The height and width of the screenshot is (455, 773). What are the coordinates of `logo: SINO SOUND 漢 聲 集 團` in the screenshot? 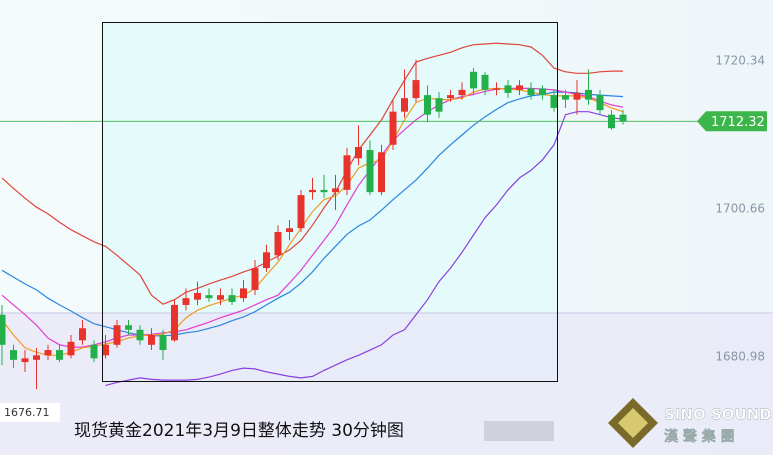 It's located at (690, 423).